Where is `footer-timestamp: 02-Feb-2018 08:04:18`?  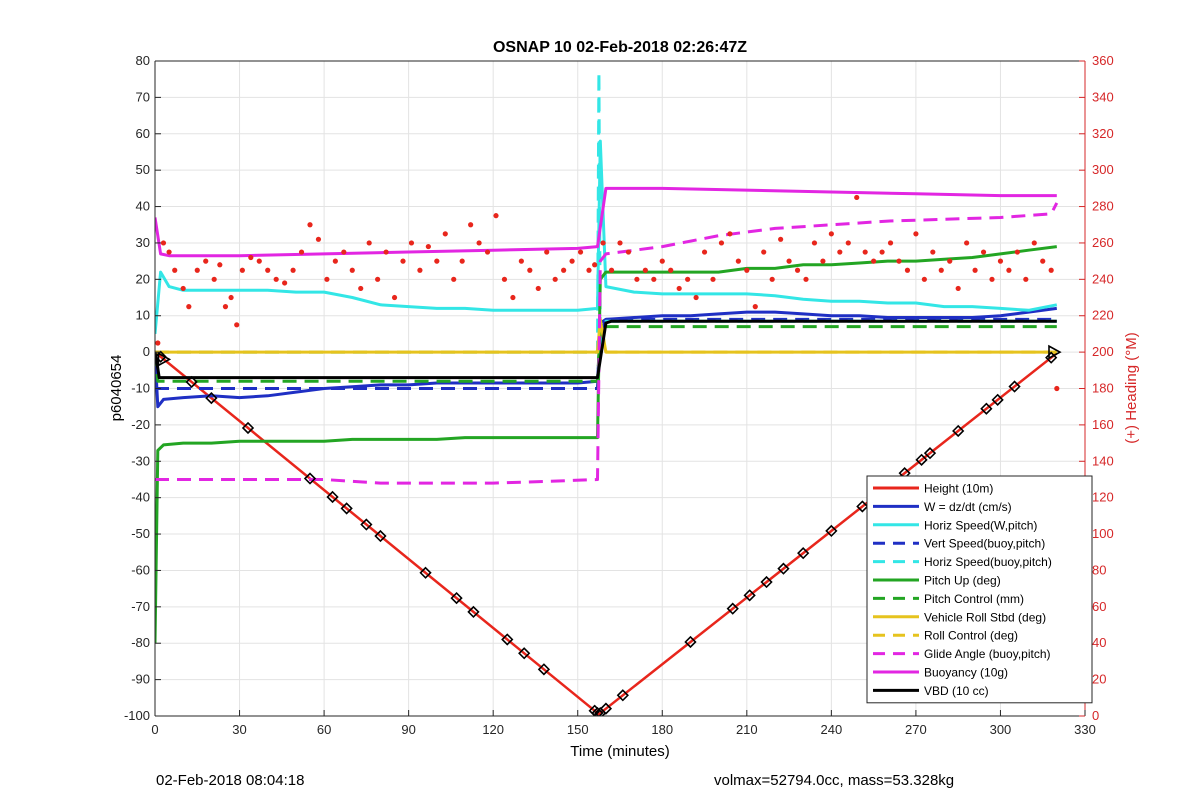 footer-timestamp: 02-Feb-2018 08:04:18 is located at coordinates (230, 780).